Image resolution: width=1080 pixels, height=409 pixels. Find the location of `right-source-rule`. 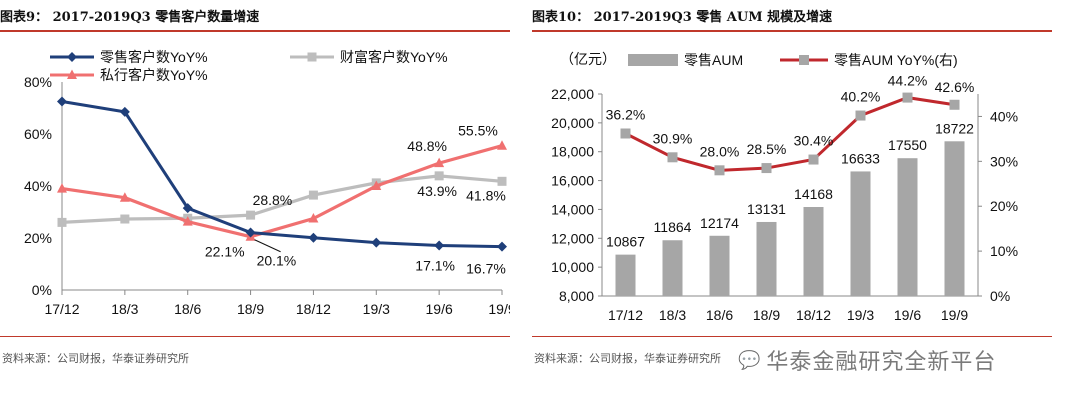

right-source-rule is located at coordinates (792, 336).